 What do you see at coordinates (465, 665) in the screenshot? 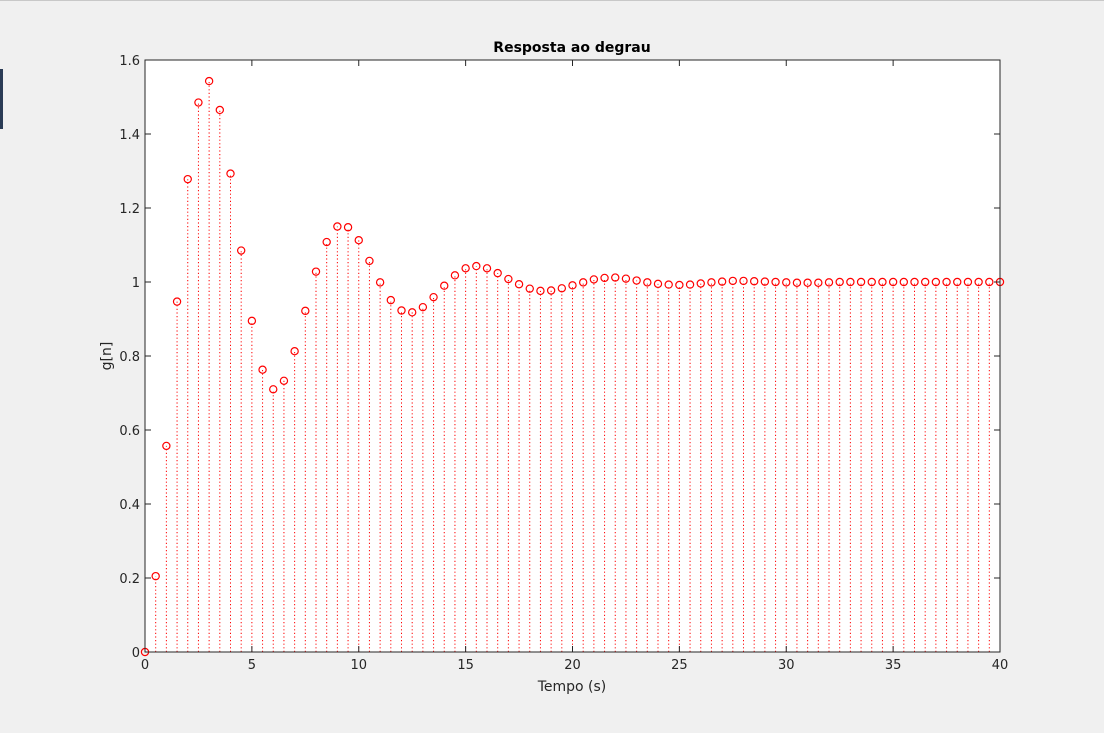
I see `x-tick-label: 15` at bounding box center [465, 665].